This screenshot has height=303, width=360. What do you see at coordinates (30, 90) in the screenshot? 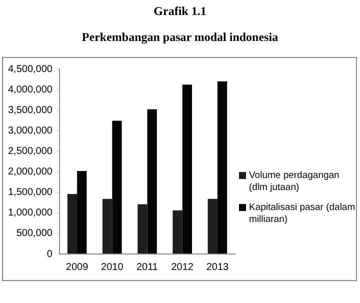
I see `y-tick-label: 4,000,000` at bounding box center [30, 90].